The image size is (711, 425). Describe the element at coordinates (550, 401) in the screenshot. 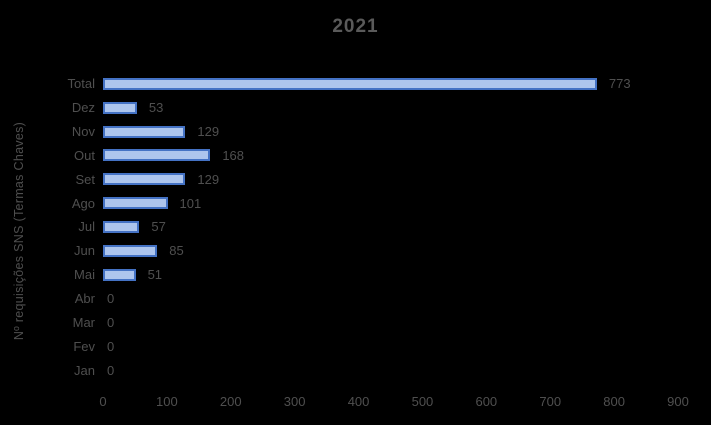

I see `x-tick-label: 700` at that location.